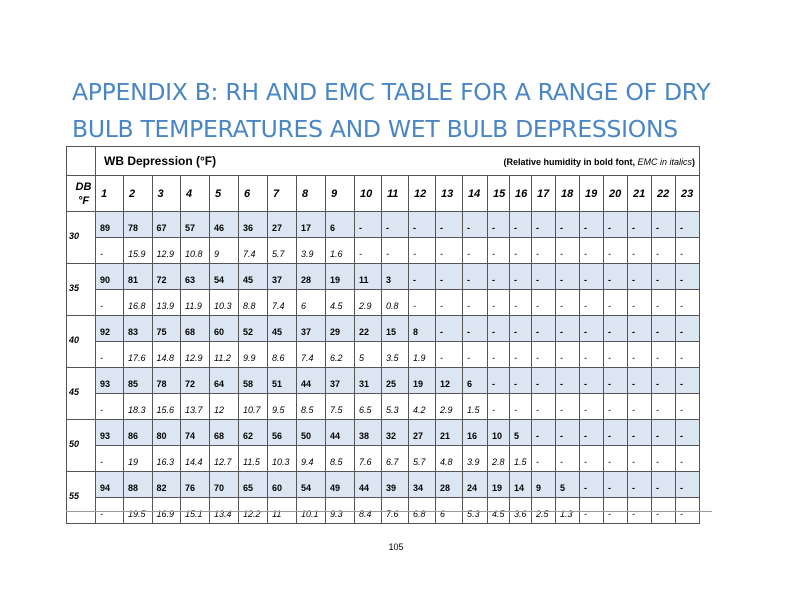  I want to click on rh-value-cell: 54, so click(311, 484).